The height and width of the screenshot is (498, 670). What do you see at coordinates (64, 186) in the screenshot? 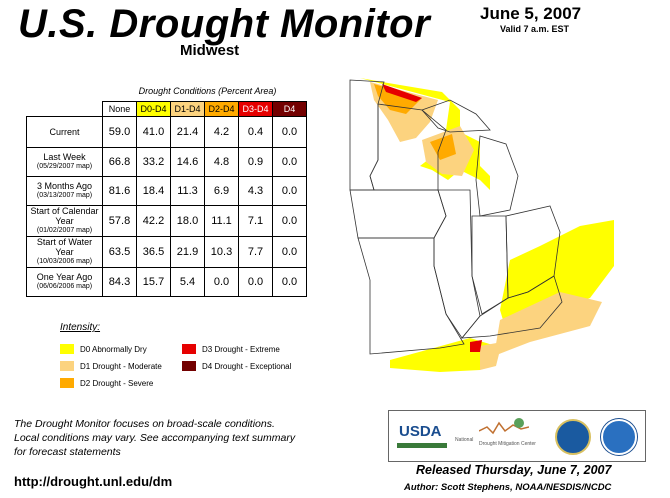
I see `row-label-text: 3 Months Ago` at bounding box center [64, 186].